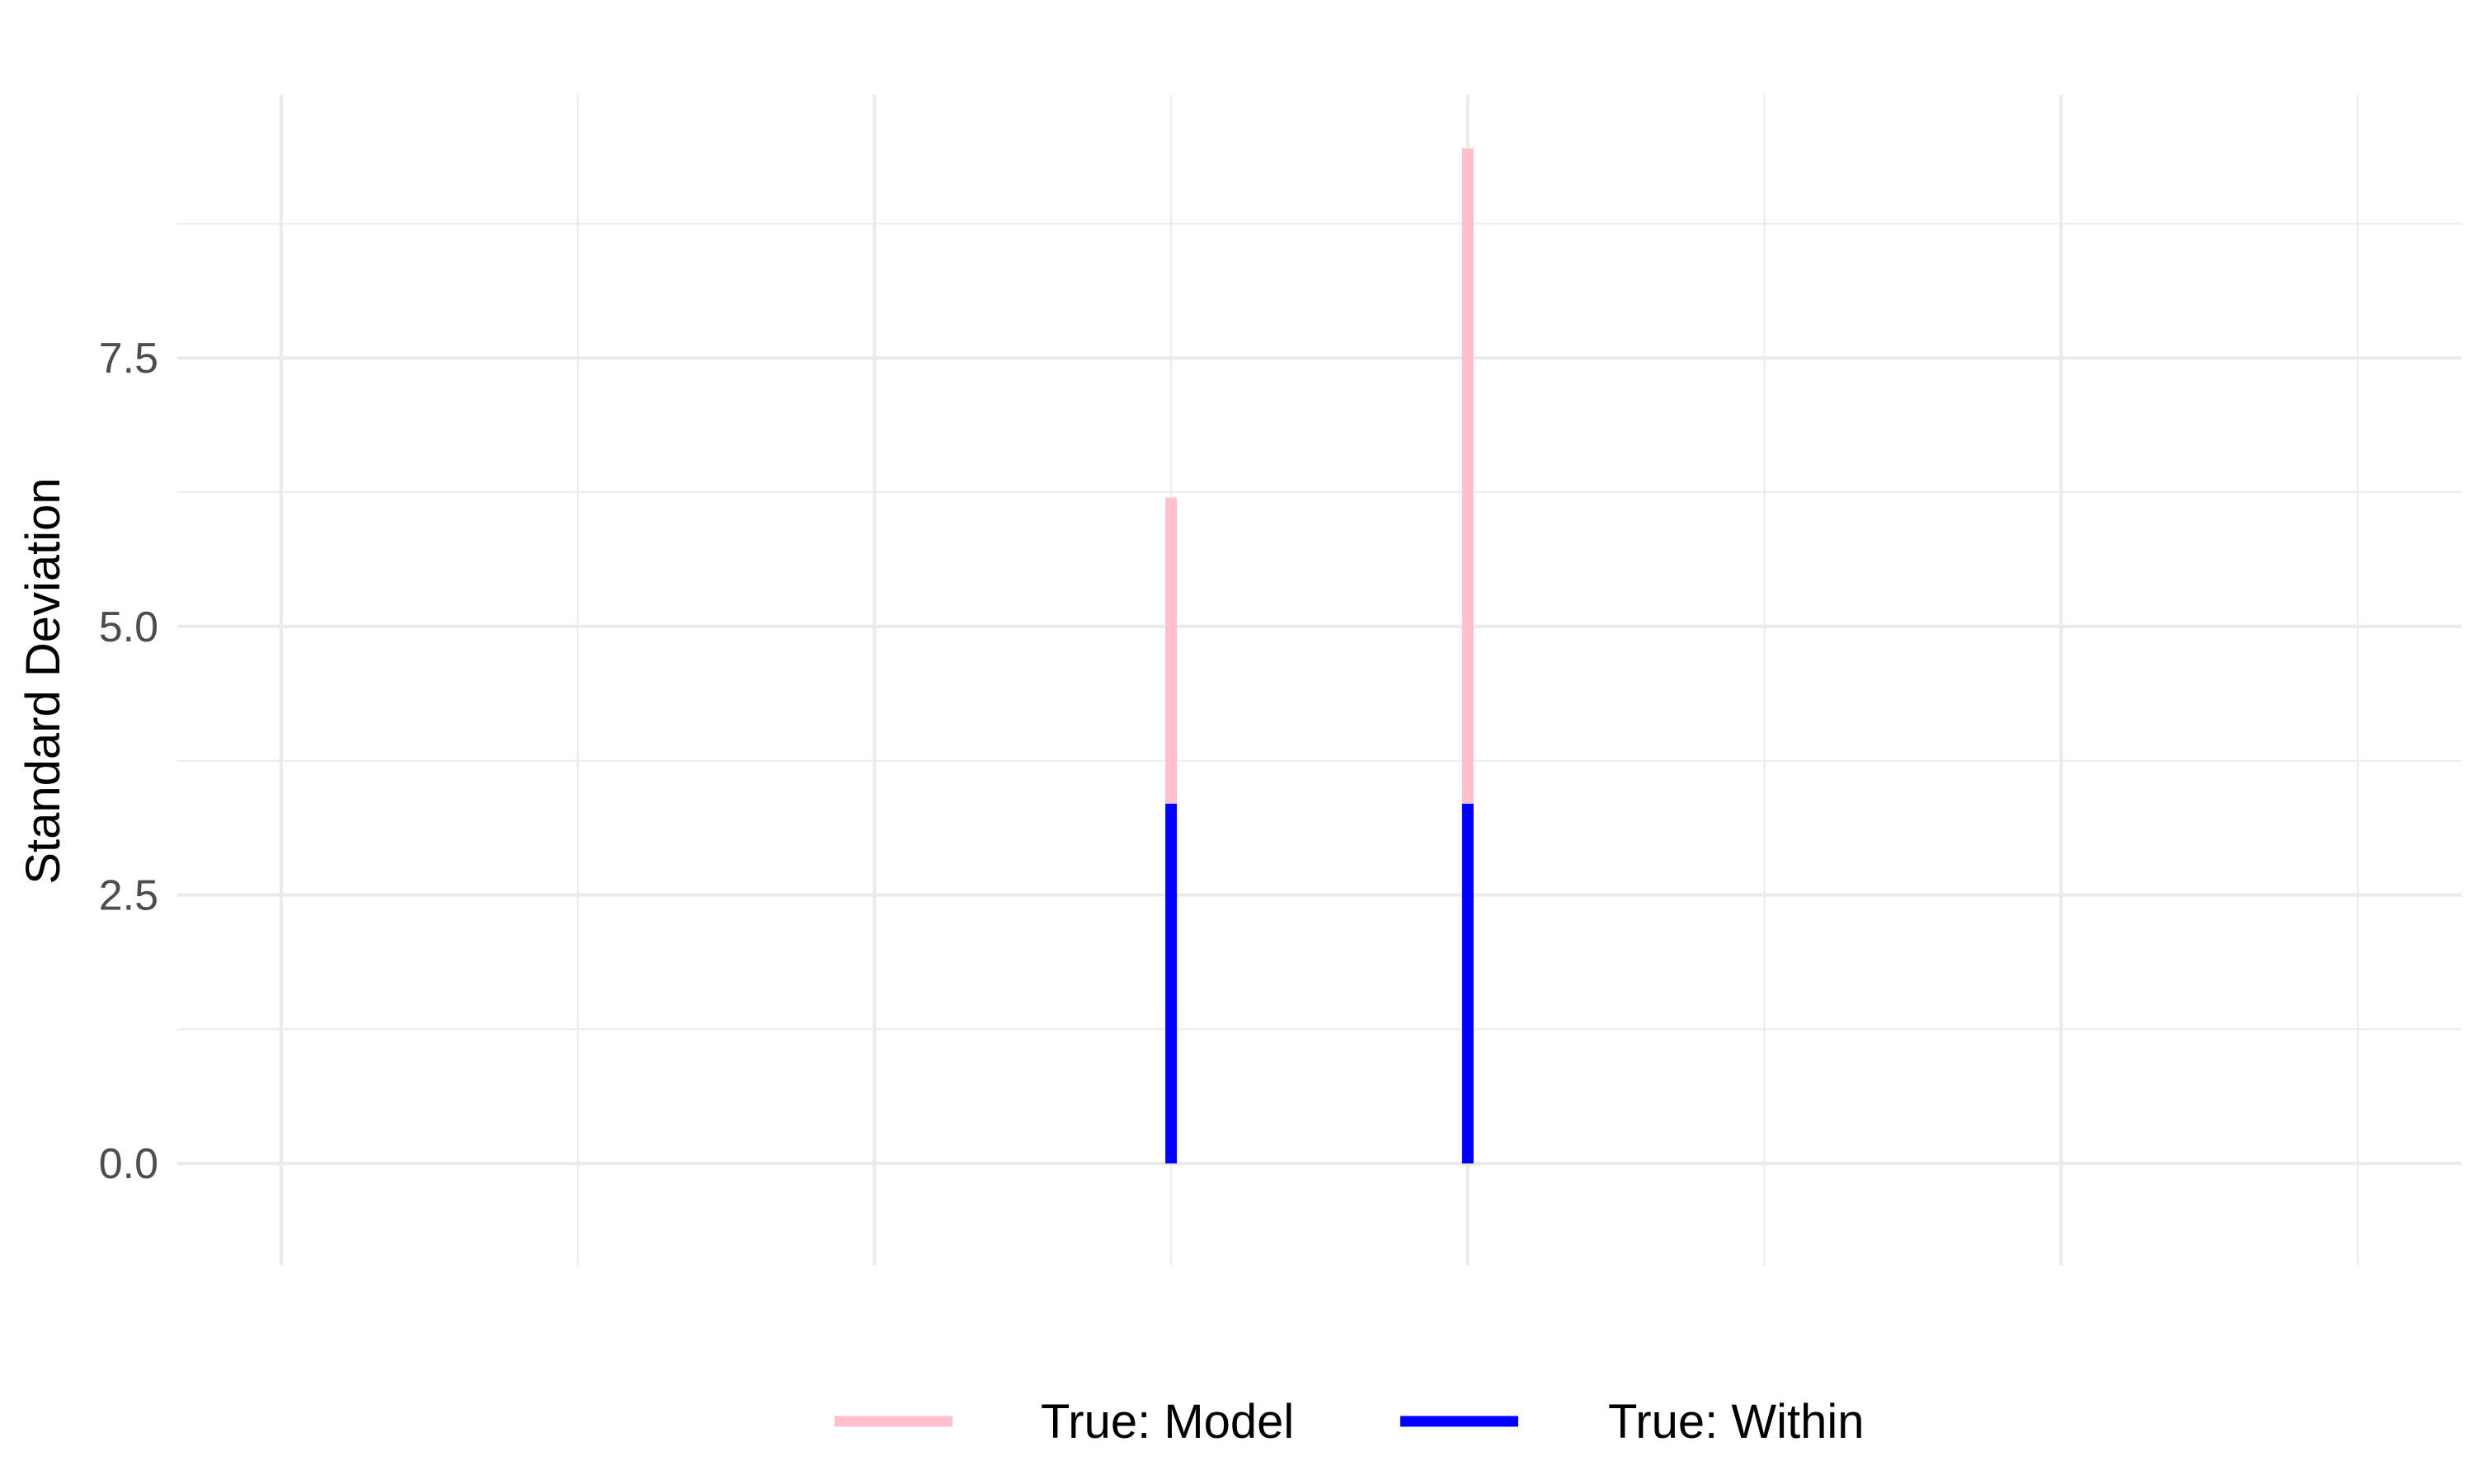  Describe the element at coordinates (1349, 1422) in the screenshot. I see `legend: True: Model True: Within` at that location.